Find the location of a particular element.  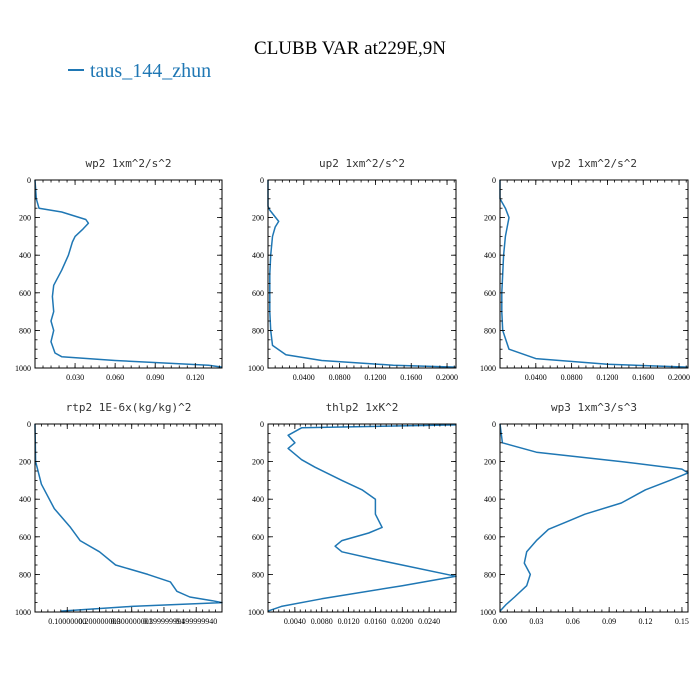

legend: taus_144_zhun is located at coordinates (139, 71).